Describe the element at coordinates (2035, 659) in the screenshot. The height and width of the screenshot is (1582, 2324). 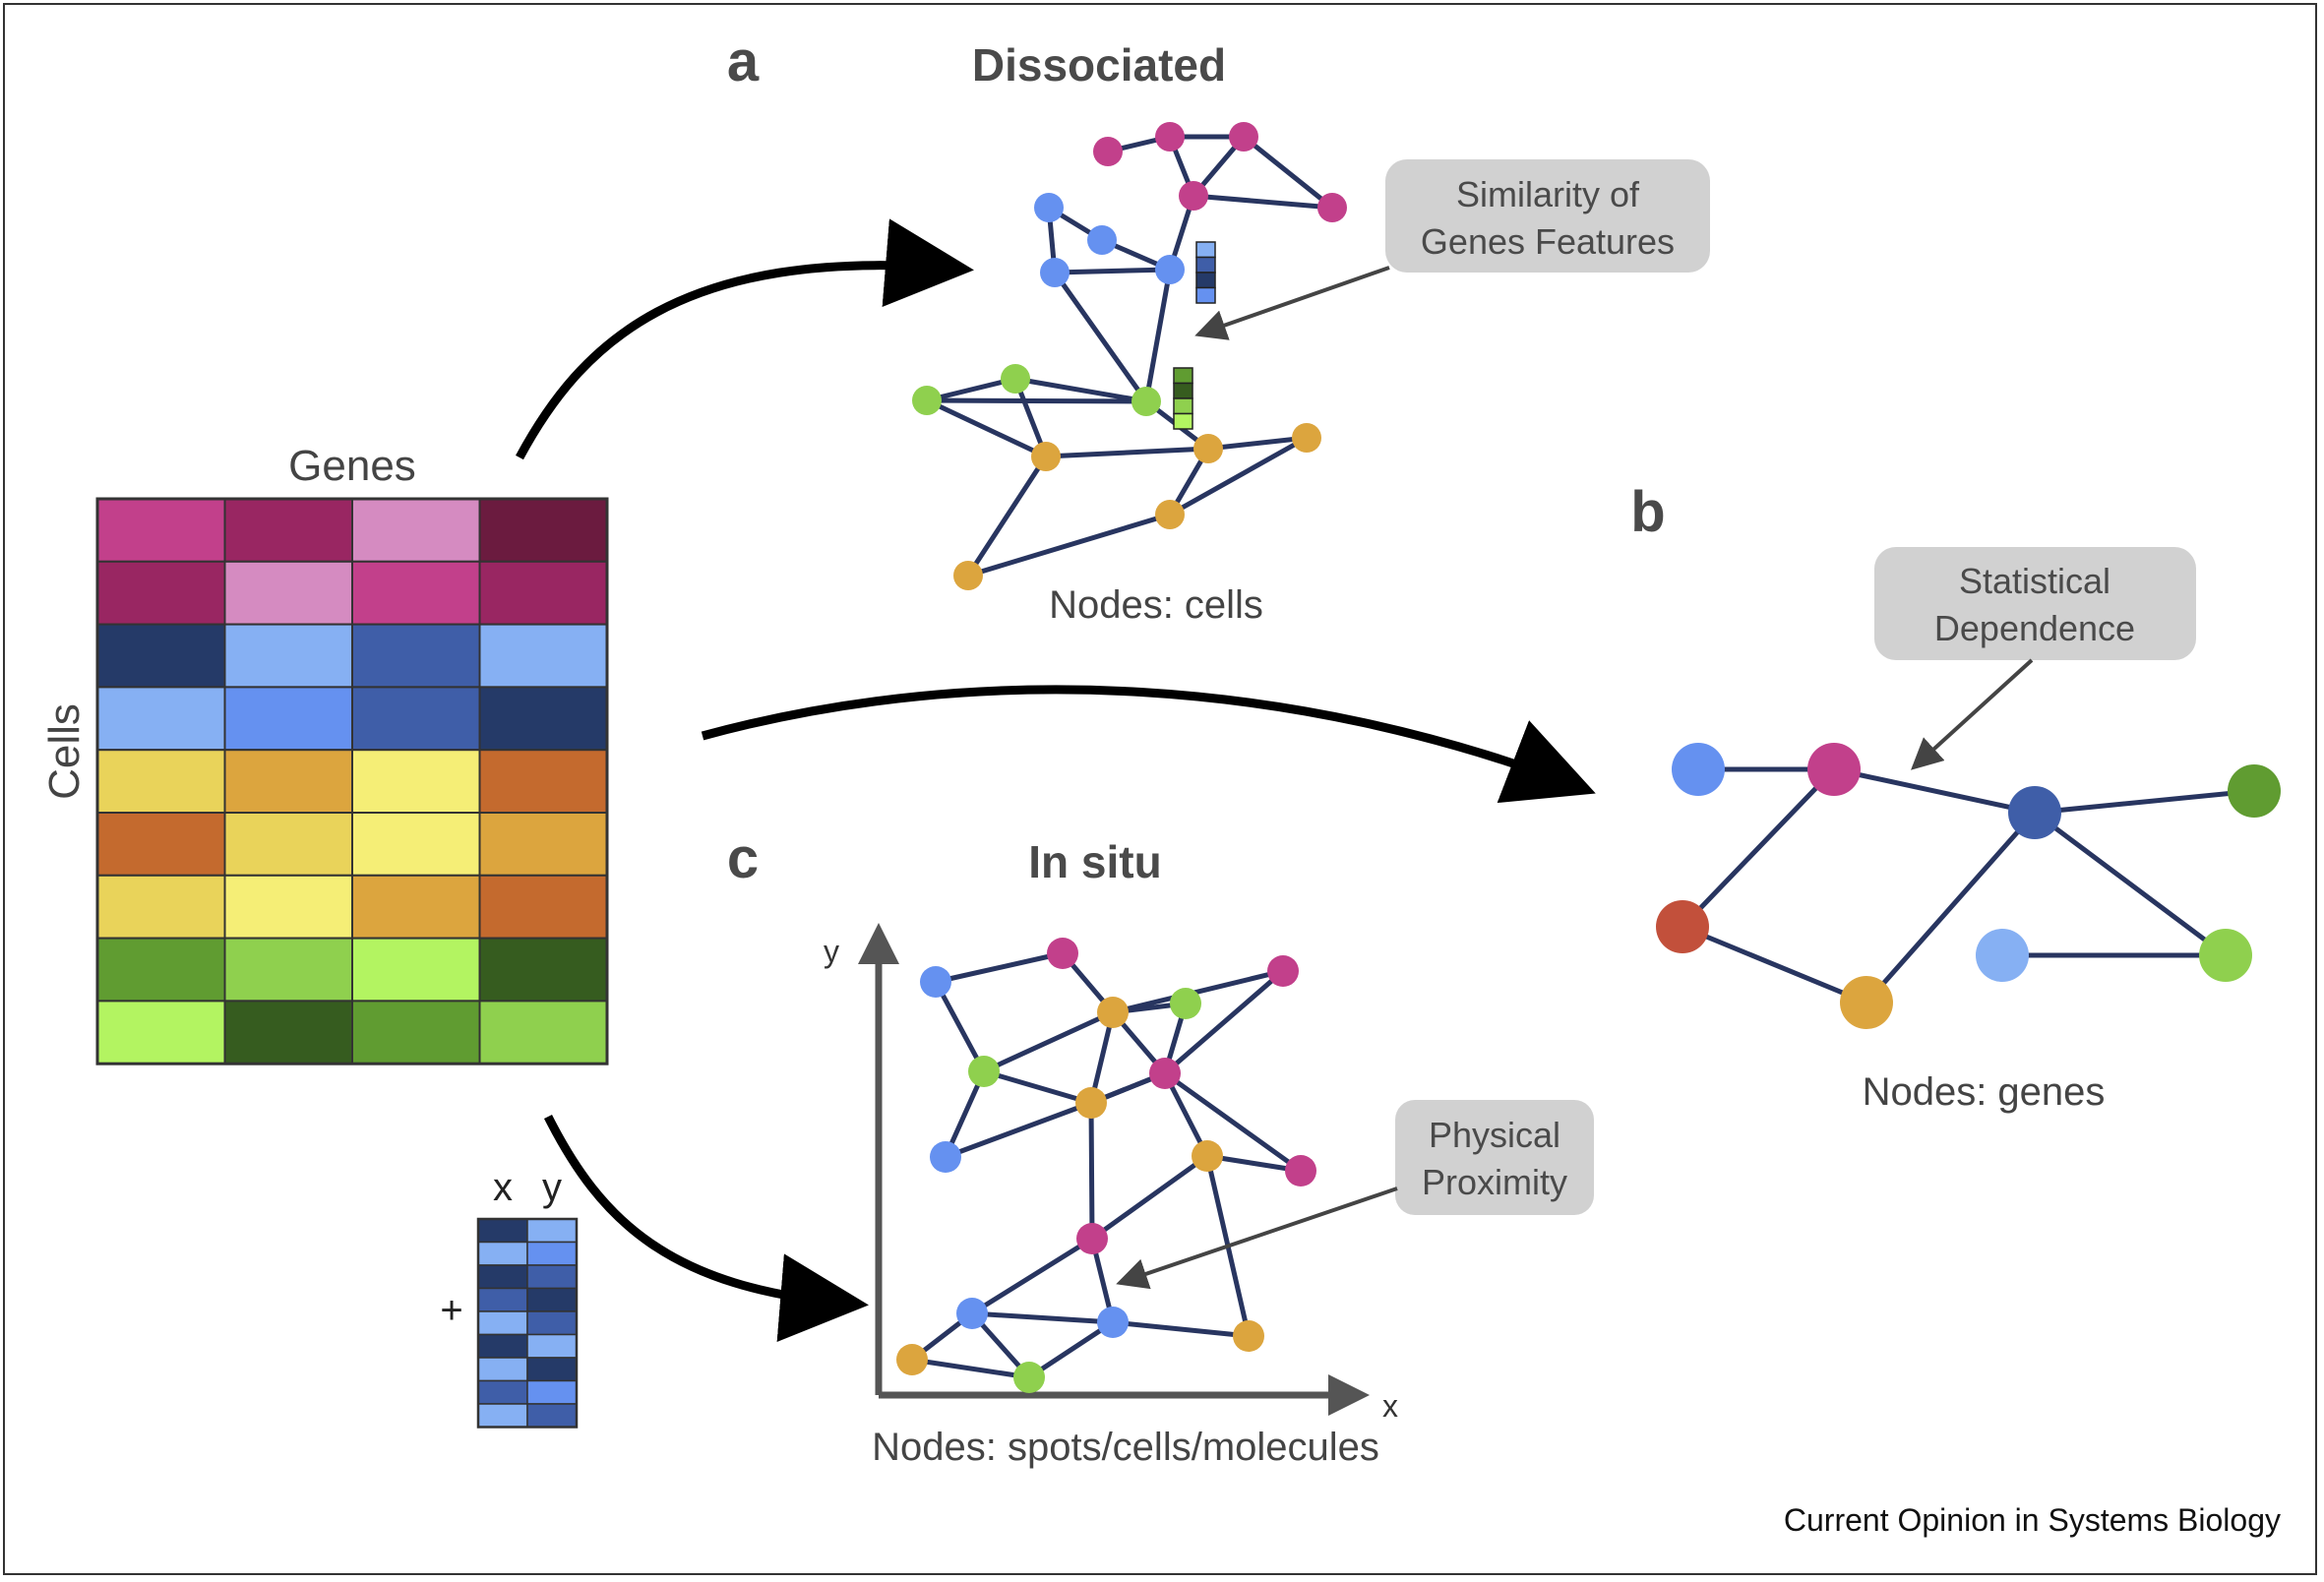
I see `dependence-callout: Statistical Dependence` at that location.